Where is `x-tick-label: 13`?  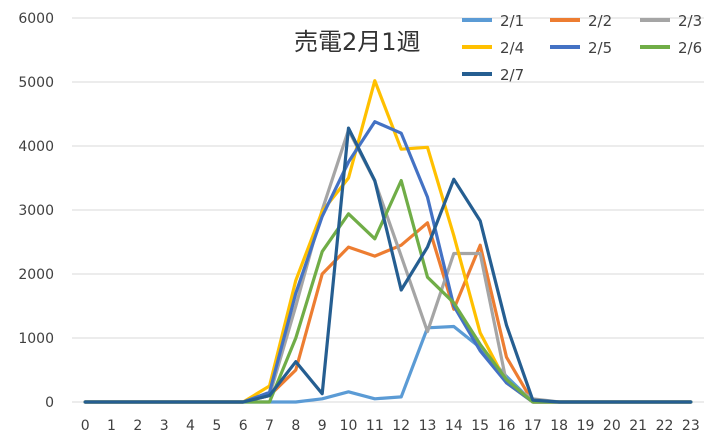 x-tick-label: 13 is located at coordinates (428, 426).